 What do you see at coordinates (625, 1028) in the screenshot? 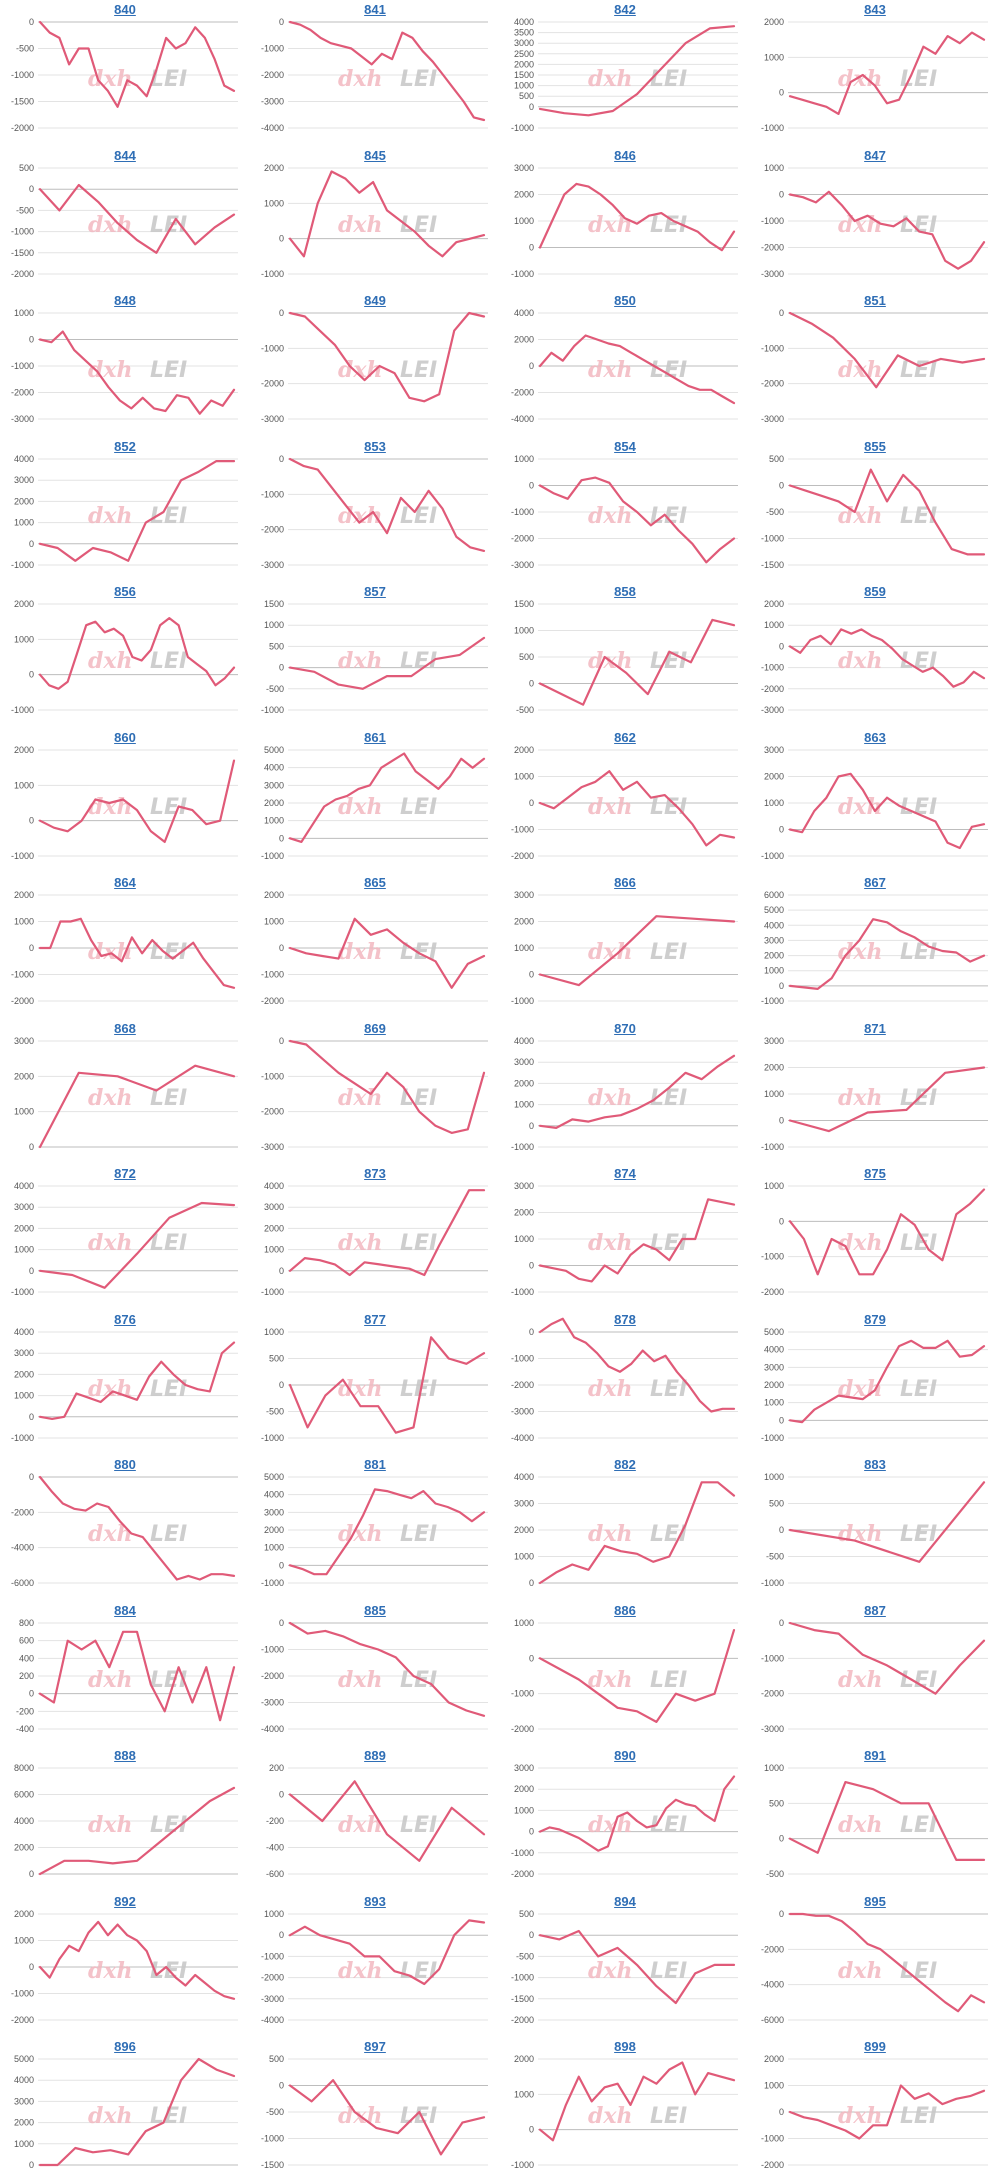
I see `chart-title-link: 870` at bounding box center [625, 1028].